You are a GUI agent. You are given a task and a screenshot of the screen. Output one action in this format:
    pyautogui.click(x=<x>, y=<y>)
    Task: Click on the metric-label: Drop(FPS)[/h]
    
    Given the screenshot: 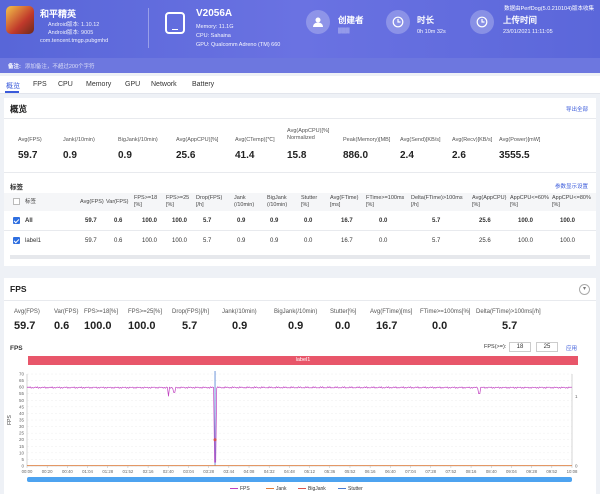 What is the action you would take?
    pyautogui.click(x=191, y=312)
    